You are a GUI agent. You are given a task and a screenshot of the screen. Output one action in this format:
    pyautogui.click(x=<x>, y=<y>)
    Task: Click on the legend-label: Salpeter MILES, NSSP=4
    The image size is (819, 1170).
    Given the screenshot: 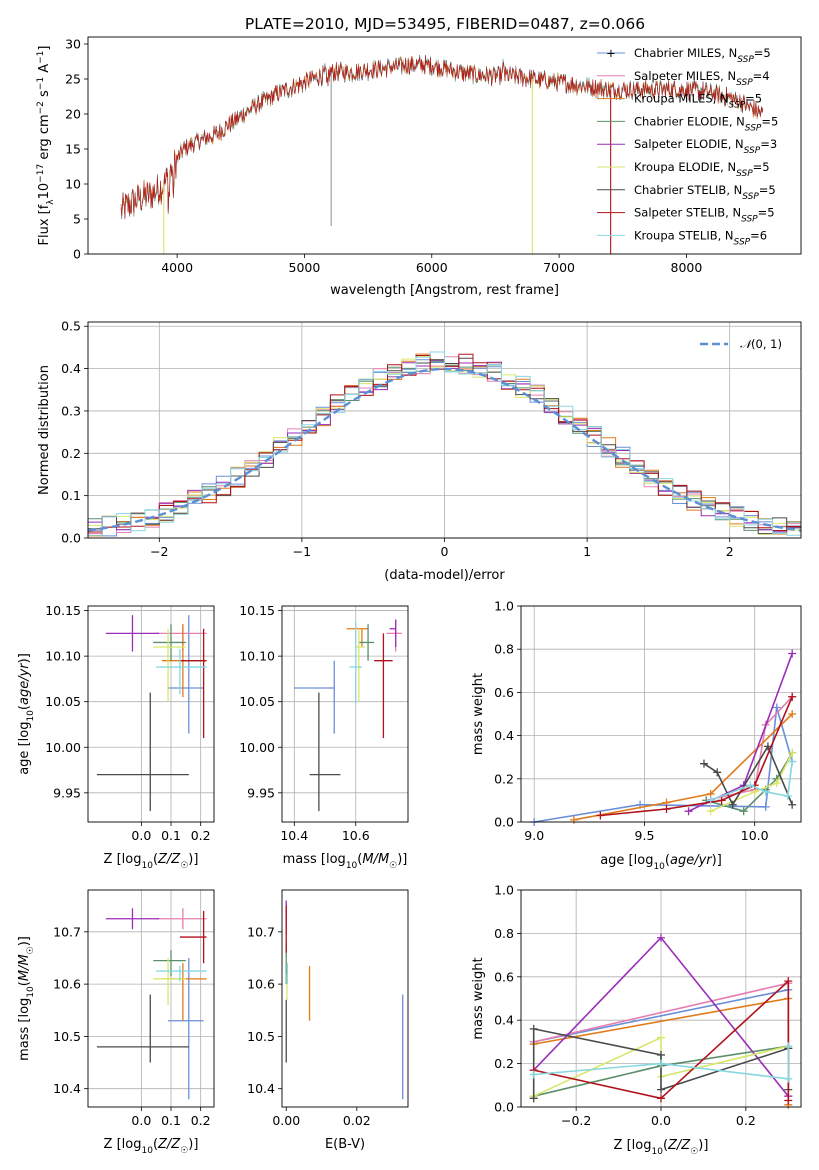 What is the action you would take?
    pyautogui.click(x=702, y=78)
    